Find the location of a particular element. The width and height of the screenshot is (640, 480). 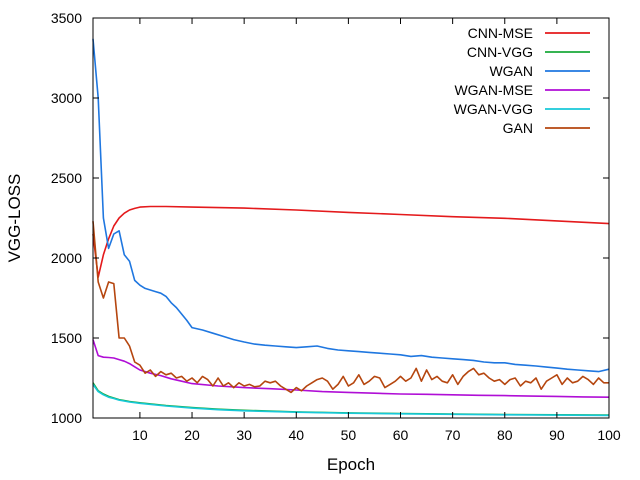

x-tick-label: 70 is located at coordinates (453, 435).